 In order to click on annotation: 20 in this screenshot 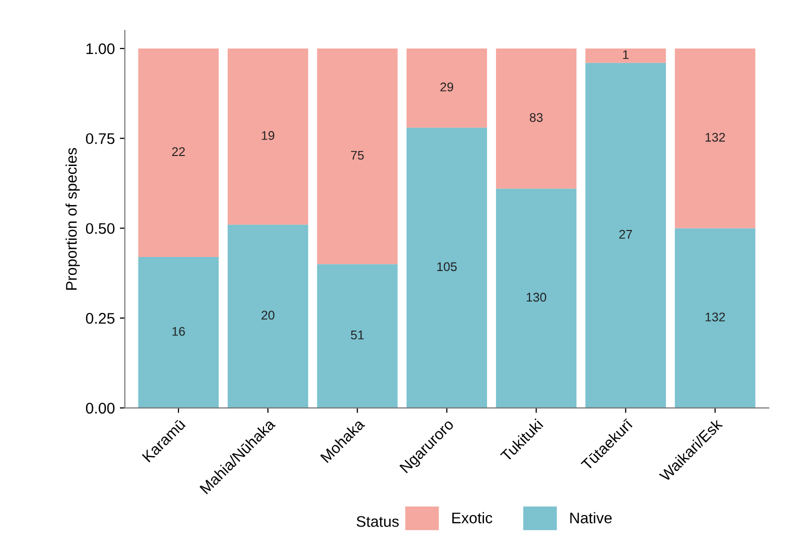, I will do `click(268, 315)`.